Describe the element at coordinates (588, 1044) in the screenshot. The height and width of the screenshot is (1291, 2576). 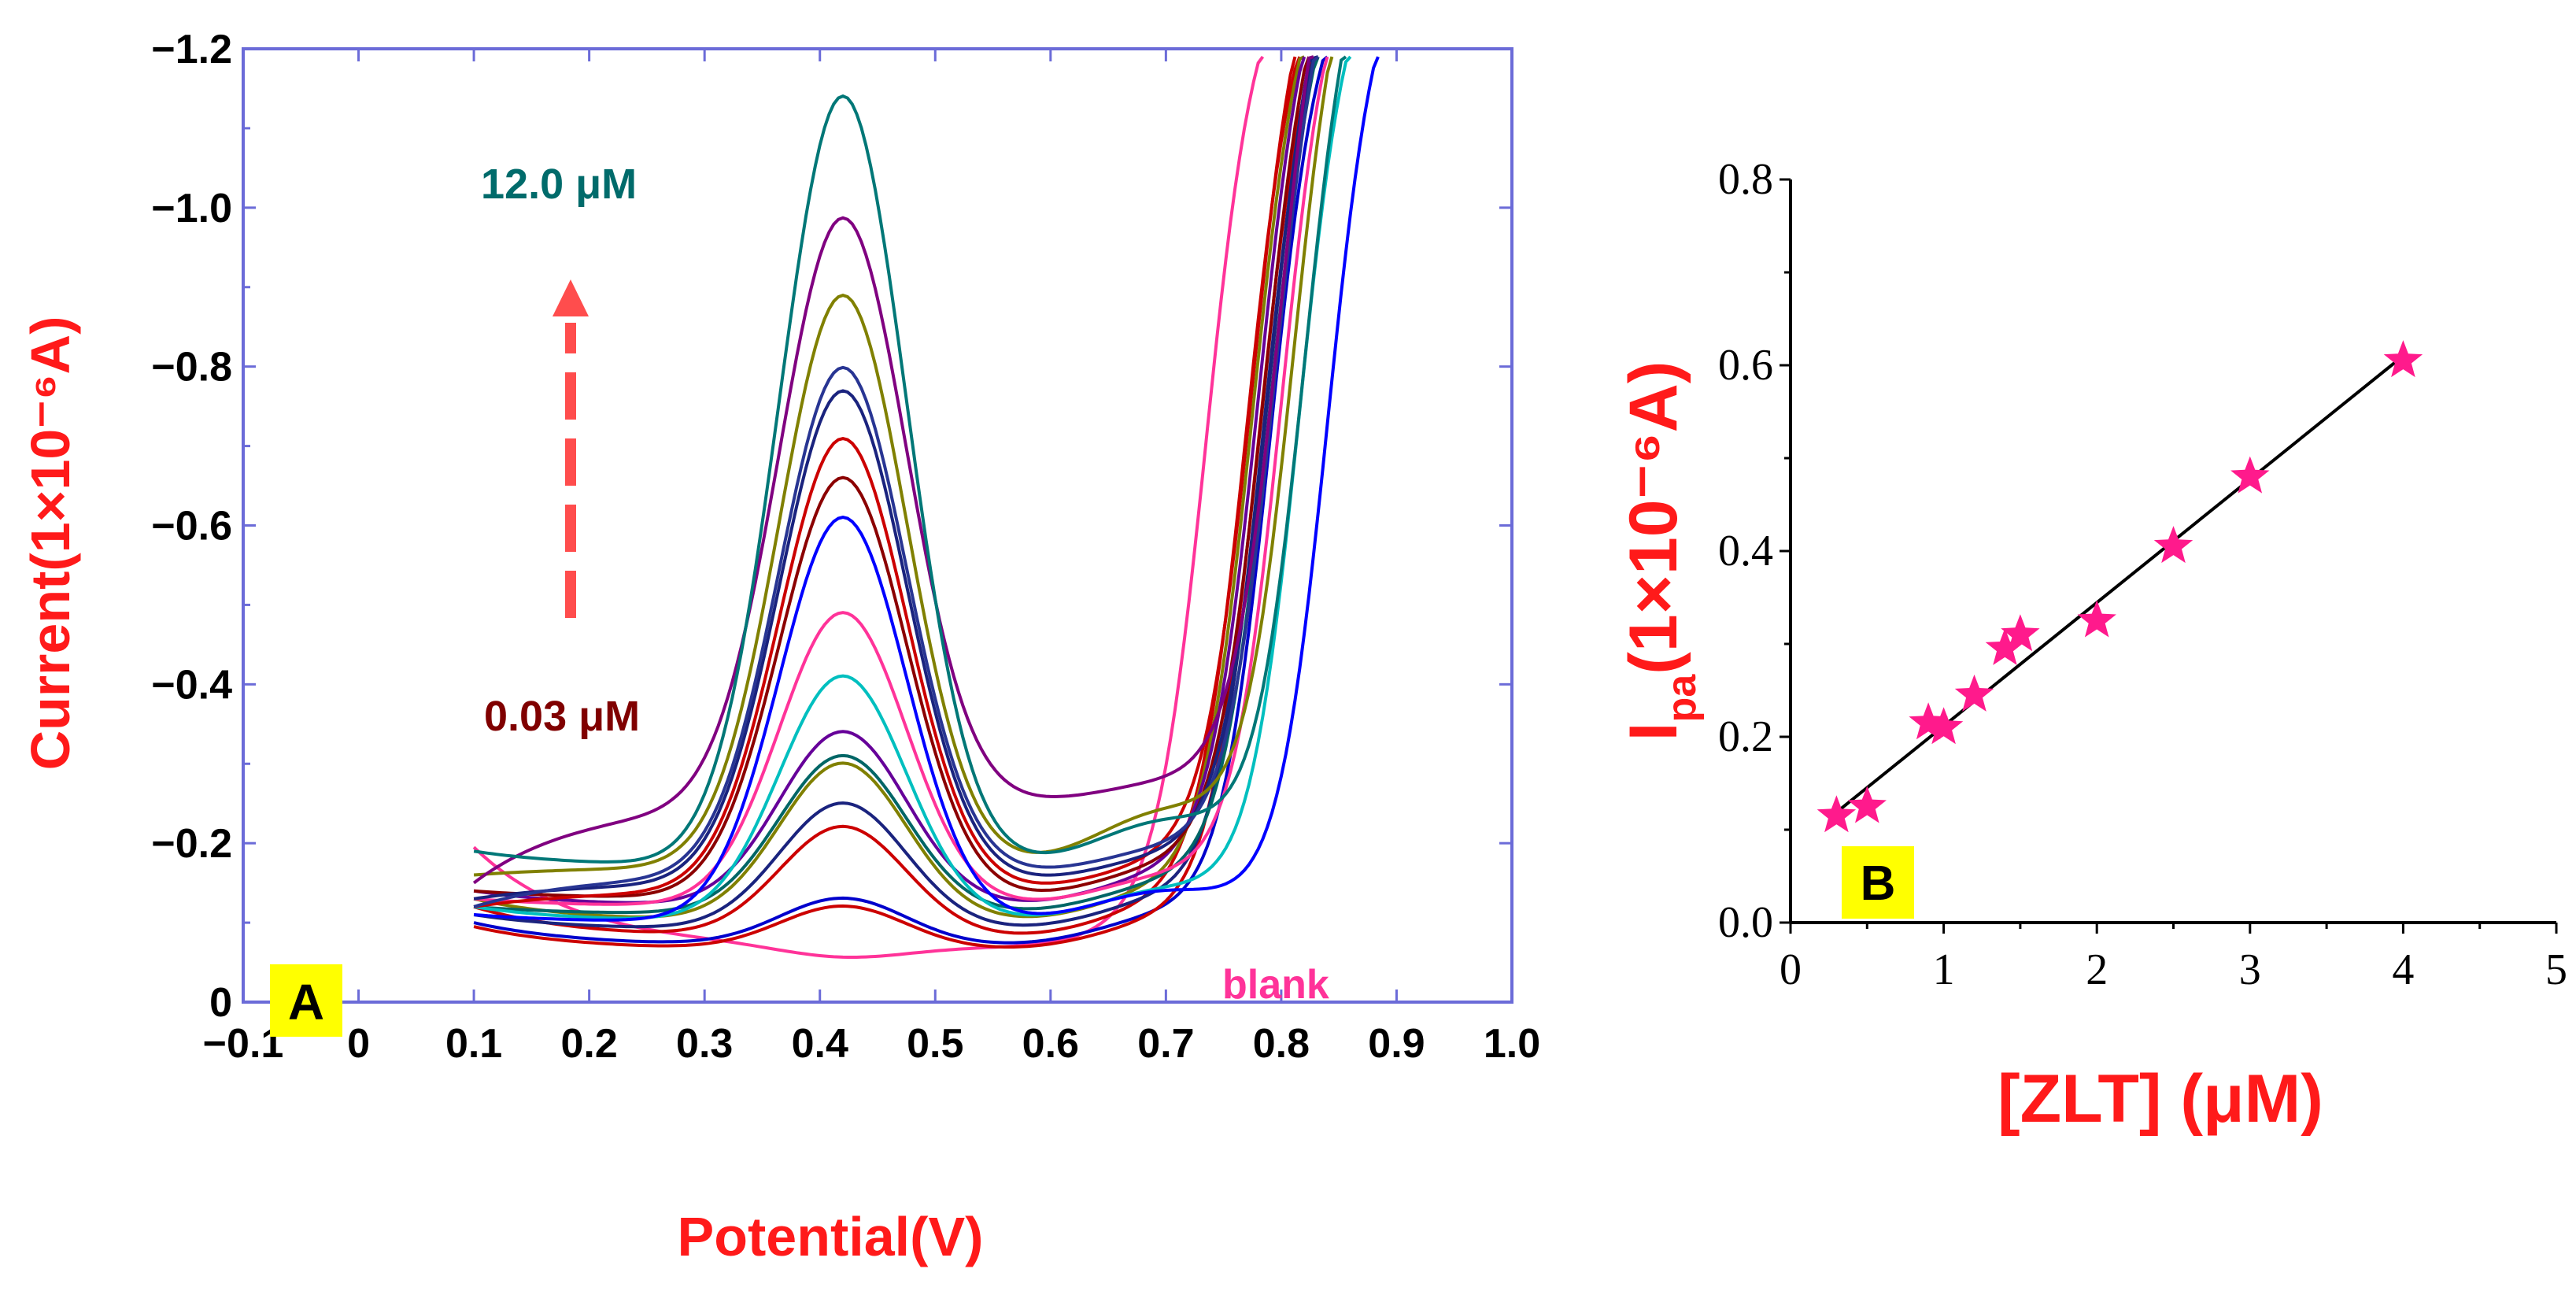
I see `panel-a-x-tick-label: 0.2` at that location.